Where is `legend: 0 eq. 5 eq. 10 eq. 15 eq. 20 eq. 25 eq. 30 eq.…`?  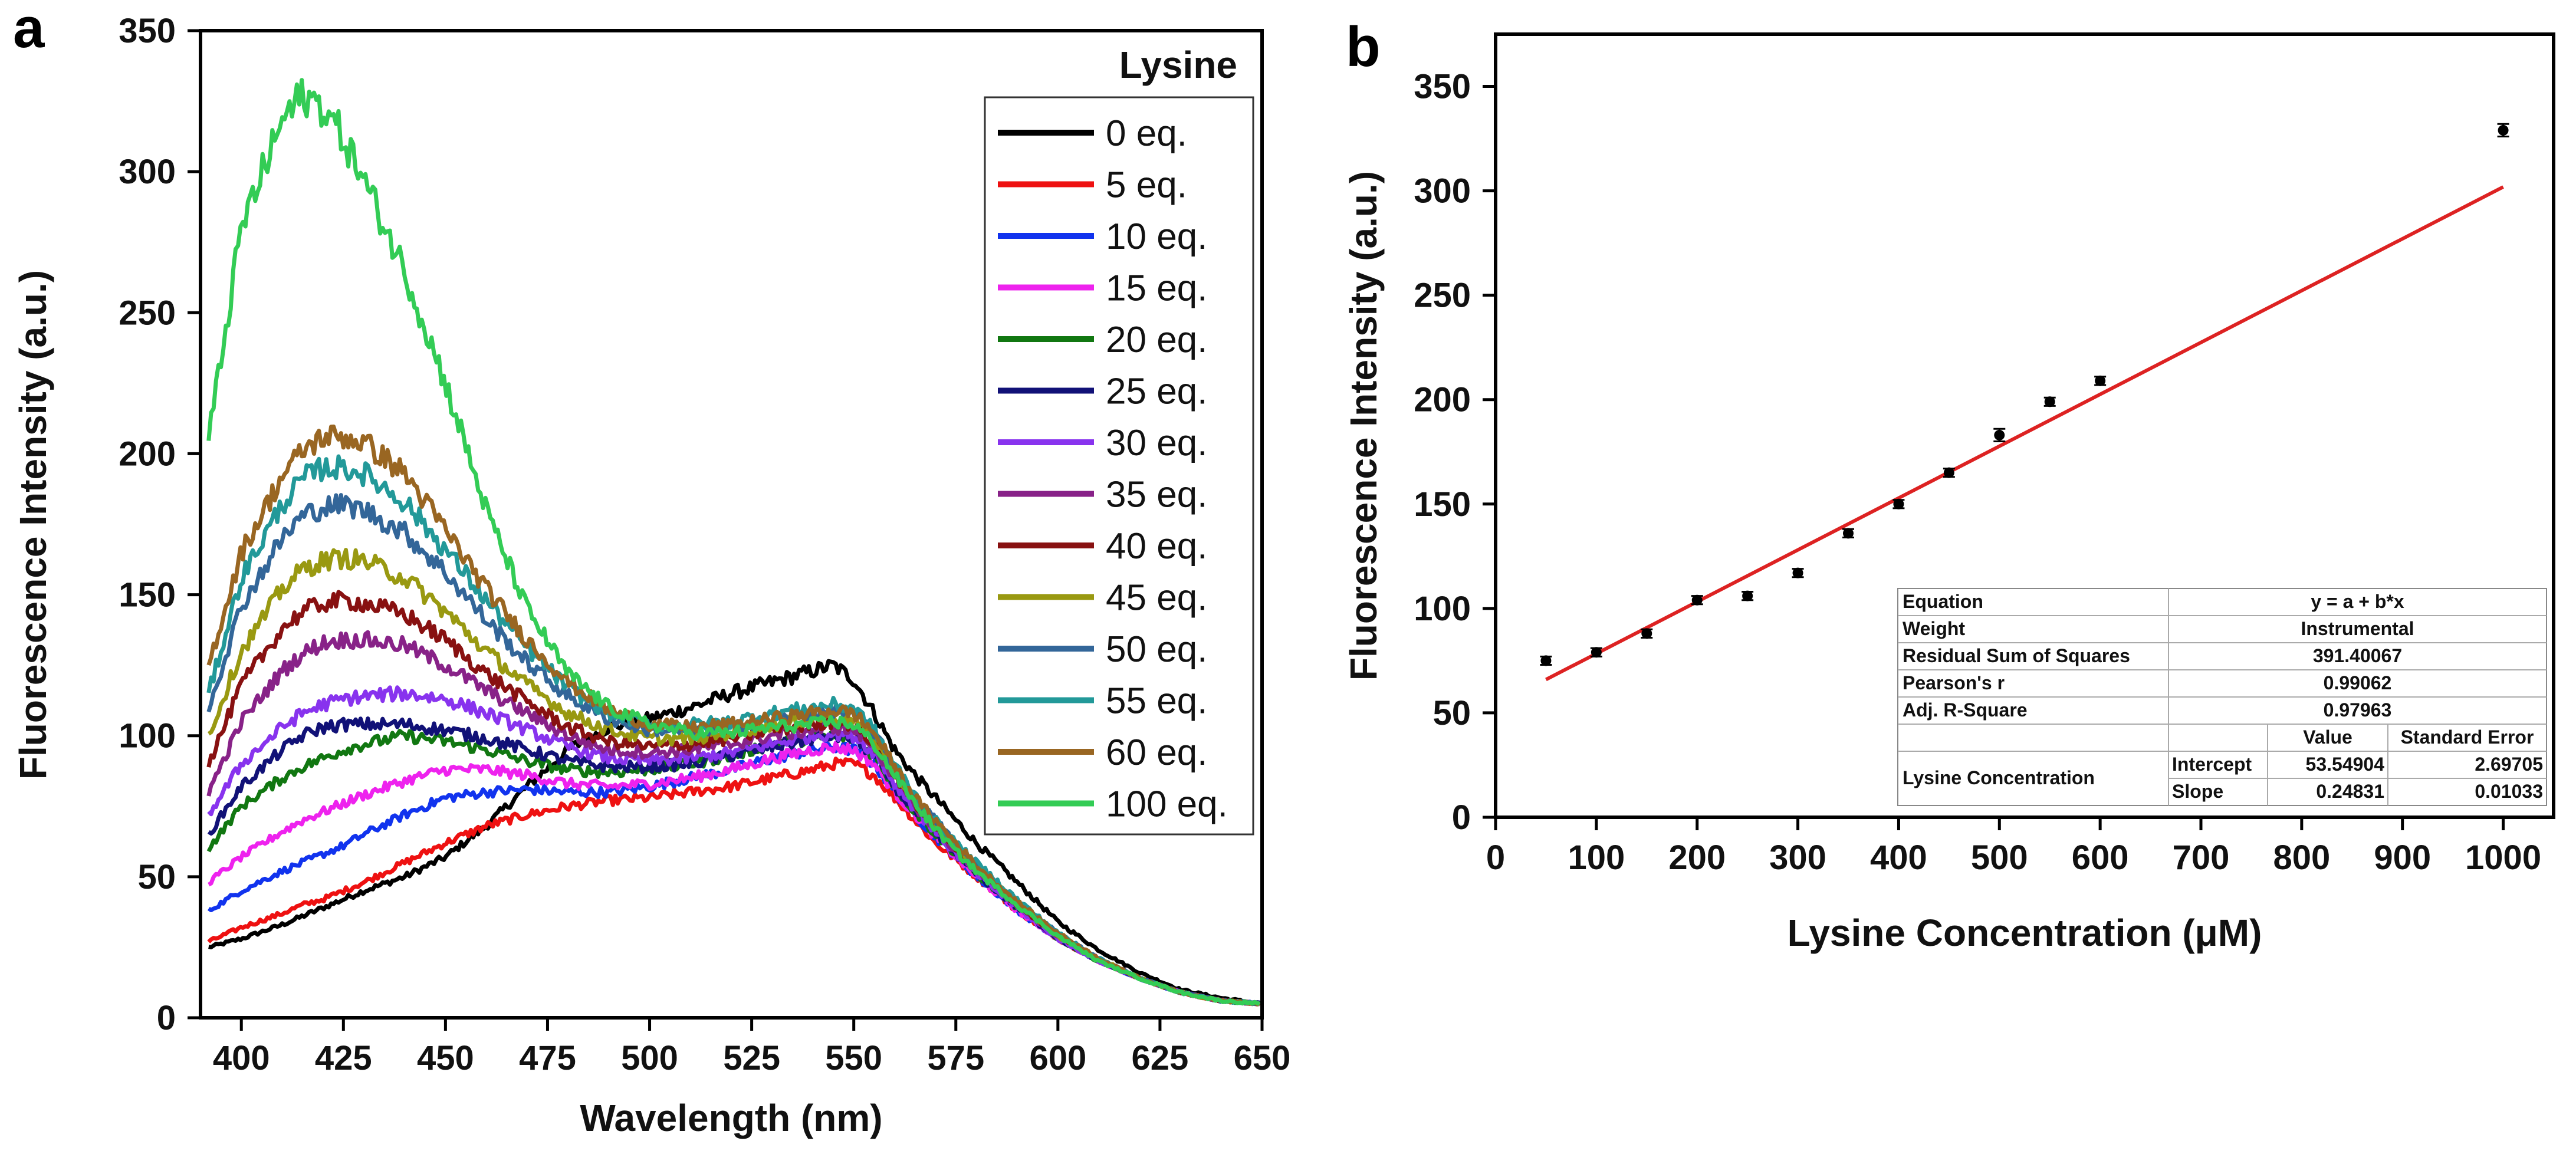 legend: 0 eq. 5 eq. 10 eq. 15 eq. 20 eq. 25 eq. 30 eq.… is located at coordinates (1113, 469).